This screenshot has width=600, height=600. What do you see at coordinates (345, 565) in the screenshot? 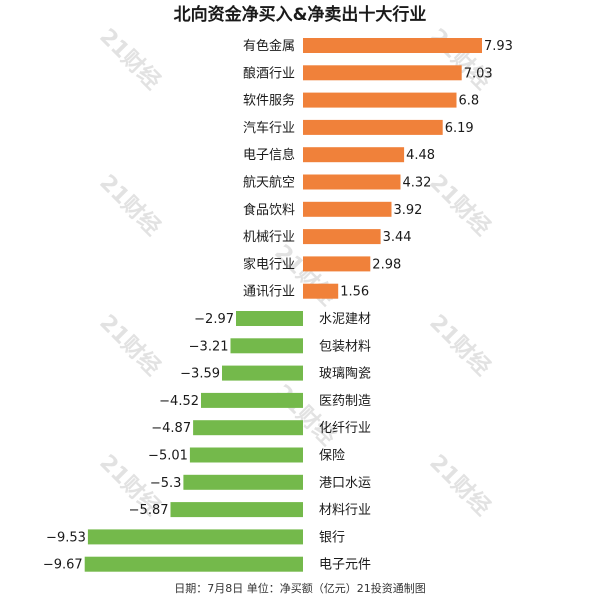
I see `category-label-20: 电子元件` at bounding box center [345, 565].